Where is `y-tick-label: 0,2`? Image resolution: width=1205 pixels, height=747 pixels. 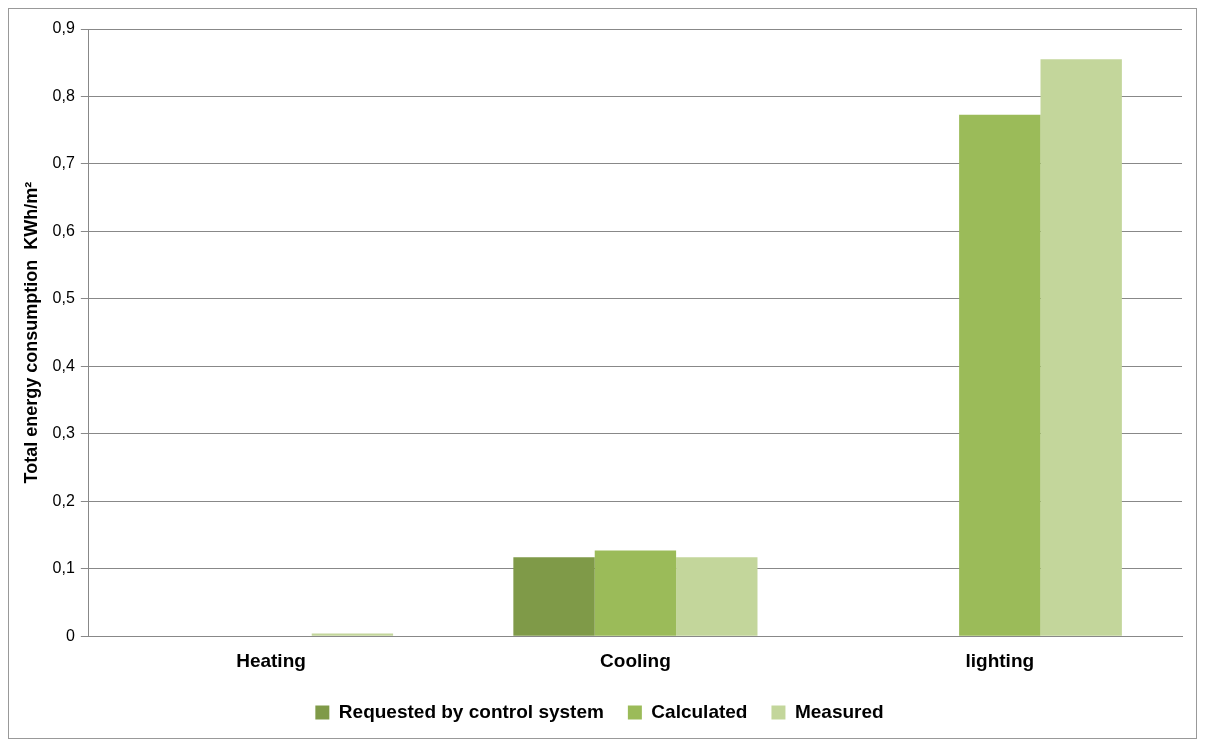 y-tick-label: 0,2 is located at coordinates (63, 500).